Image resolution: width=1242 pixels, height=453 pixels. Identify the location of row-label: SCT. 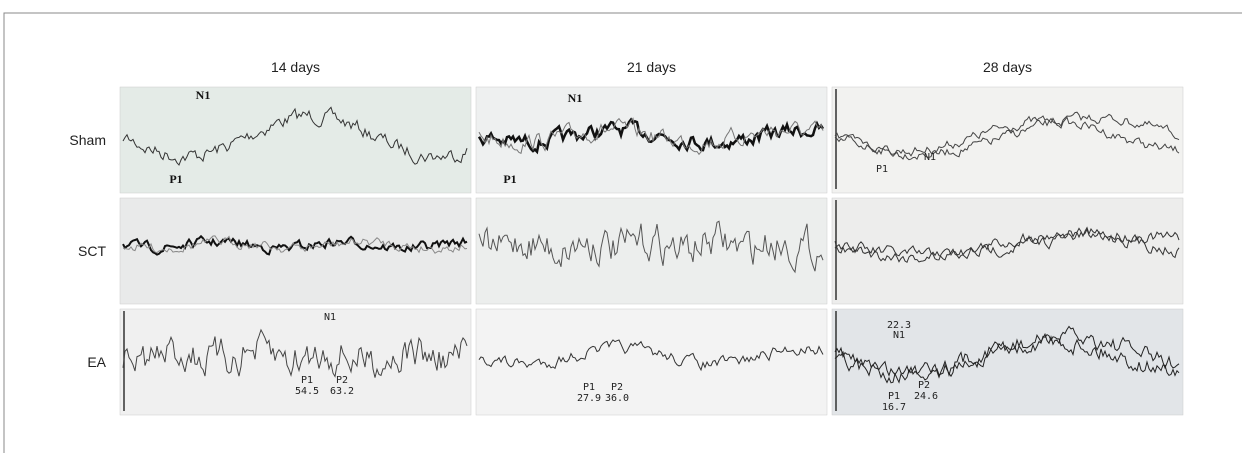
(92, 251).